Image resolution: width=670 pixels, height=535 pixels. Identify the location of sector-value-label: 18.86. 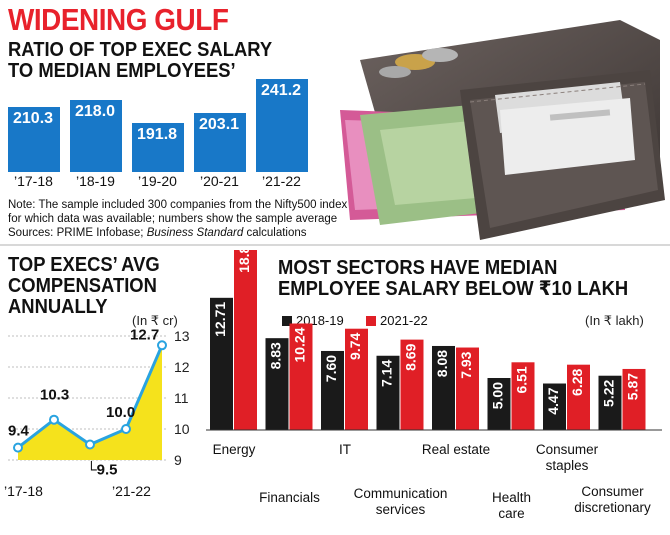
(244, 261).